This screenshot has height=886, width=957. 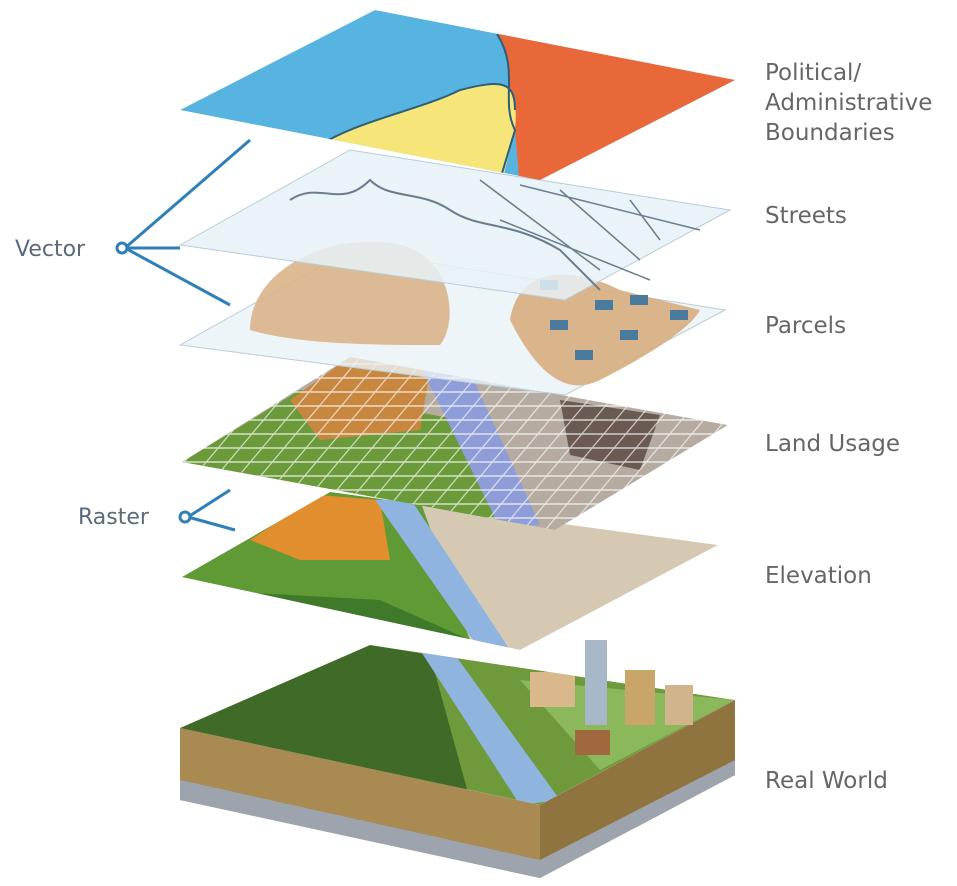 I want to click on group-label: Vector, so click(x=50, y=249).